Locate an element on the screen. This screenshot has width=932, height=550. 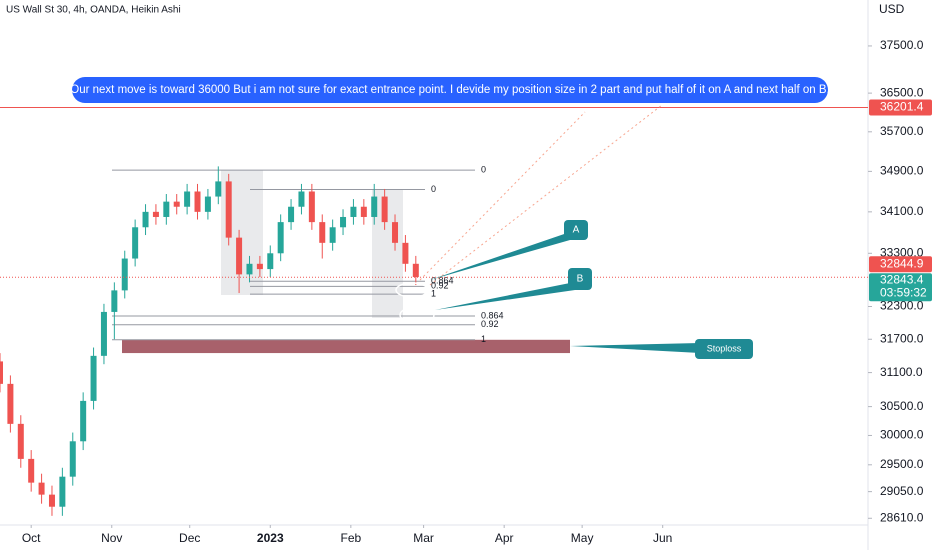
y-tick-label: 31100.0 is located at coordinates (901, 372).